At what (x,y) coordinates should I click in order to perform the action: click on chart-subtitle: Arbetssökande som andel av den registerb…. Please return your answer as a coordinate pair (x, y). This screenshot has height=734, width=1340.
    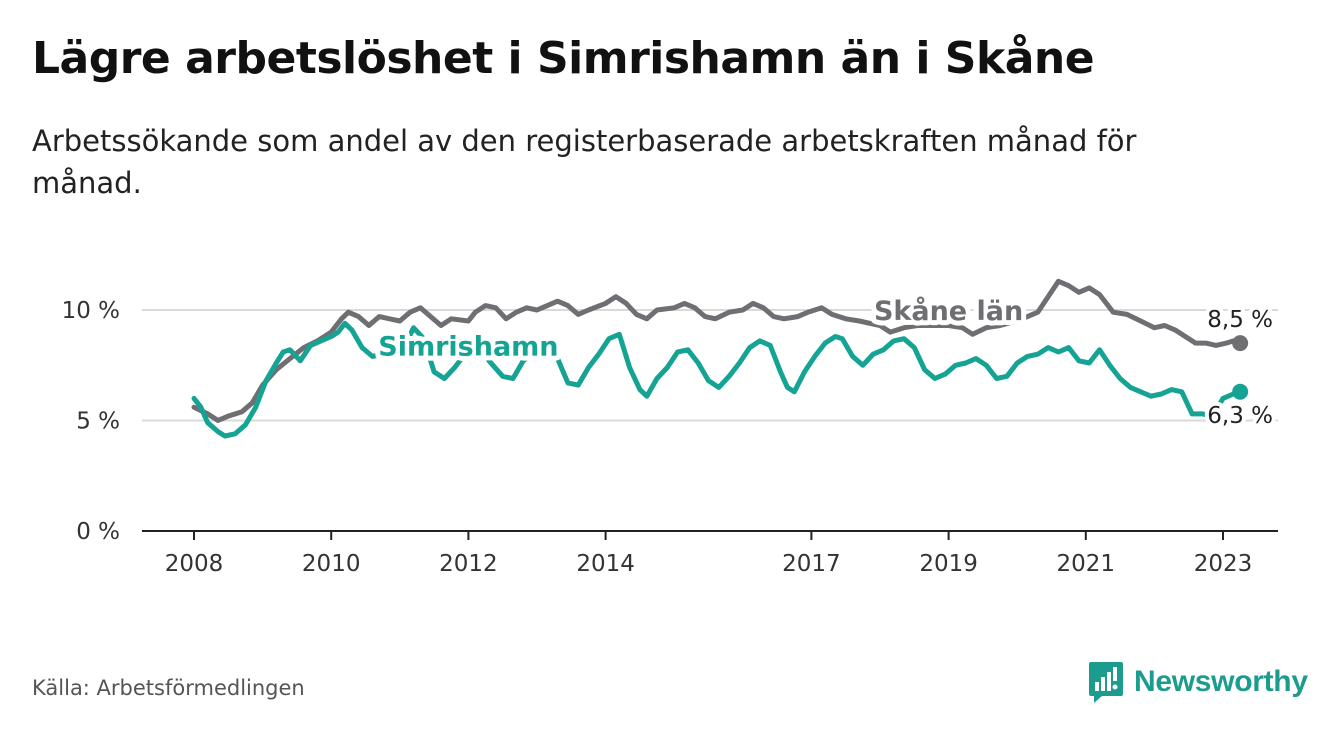
    Looking at the image, I should click on (584, 162).